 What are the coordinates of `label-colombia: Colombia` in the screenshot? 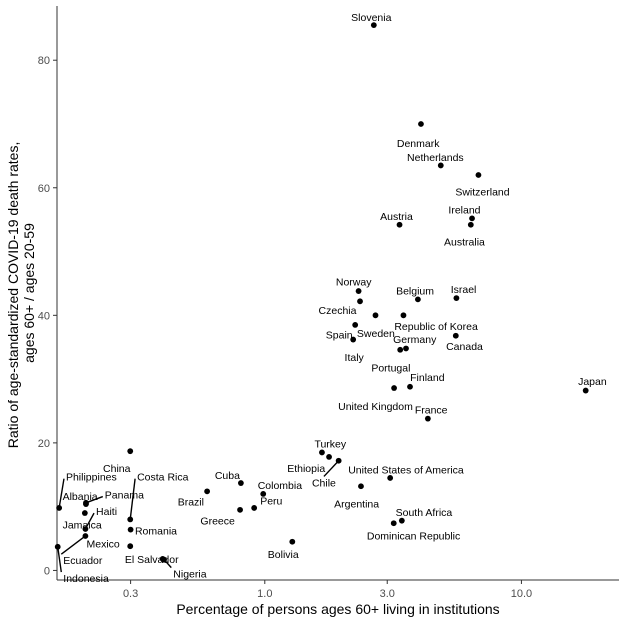 It's located at (280, 486).